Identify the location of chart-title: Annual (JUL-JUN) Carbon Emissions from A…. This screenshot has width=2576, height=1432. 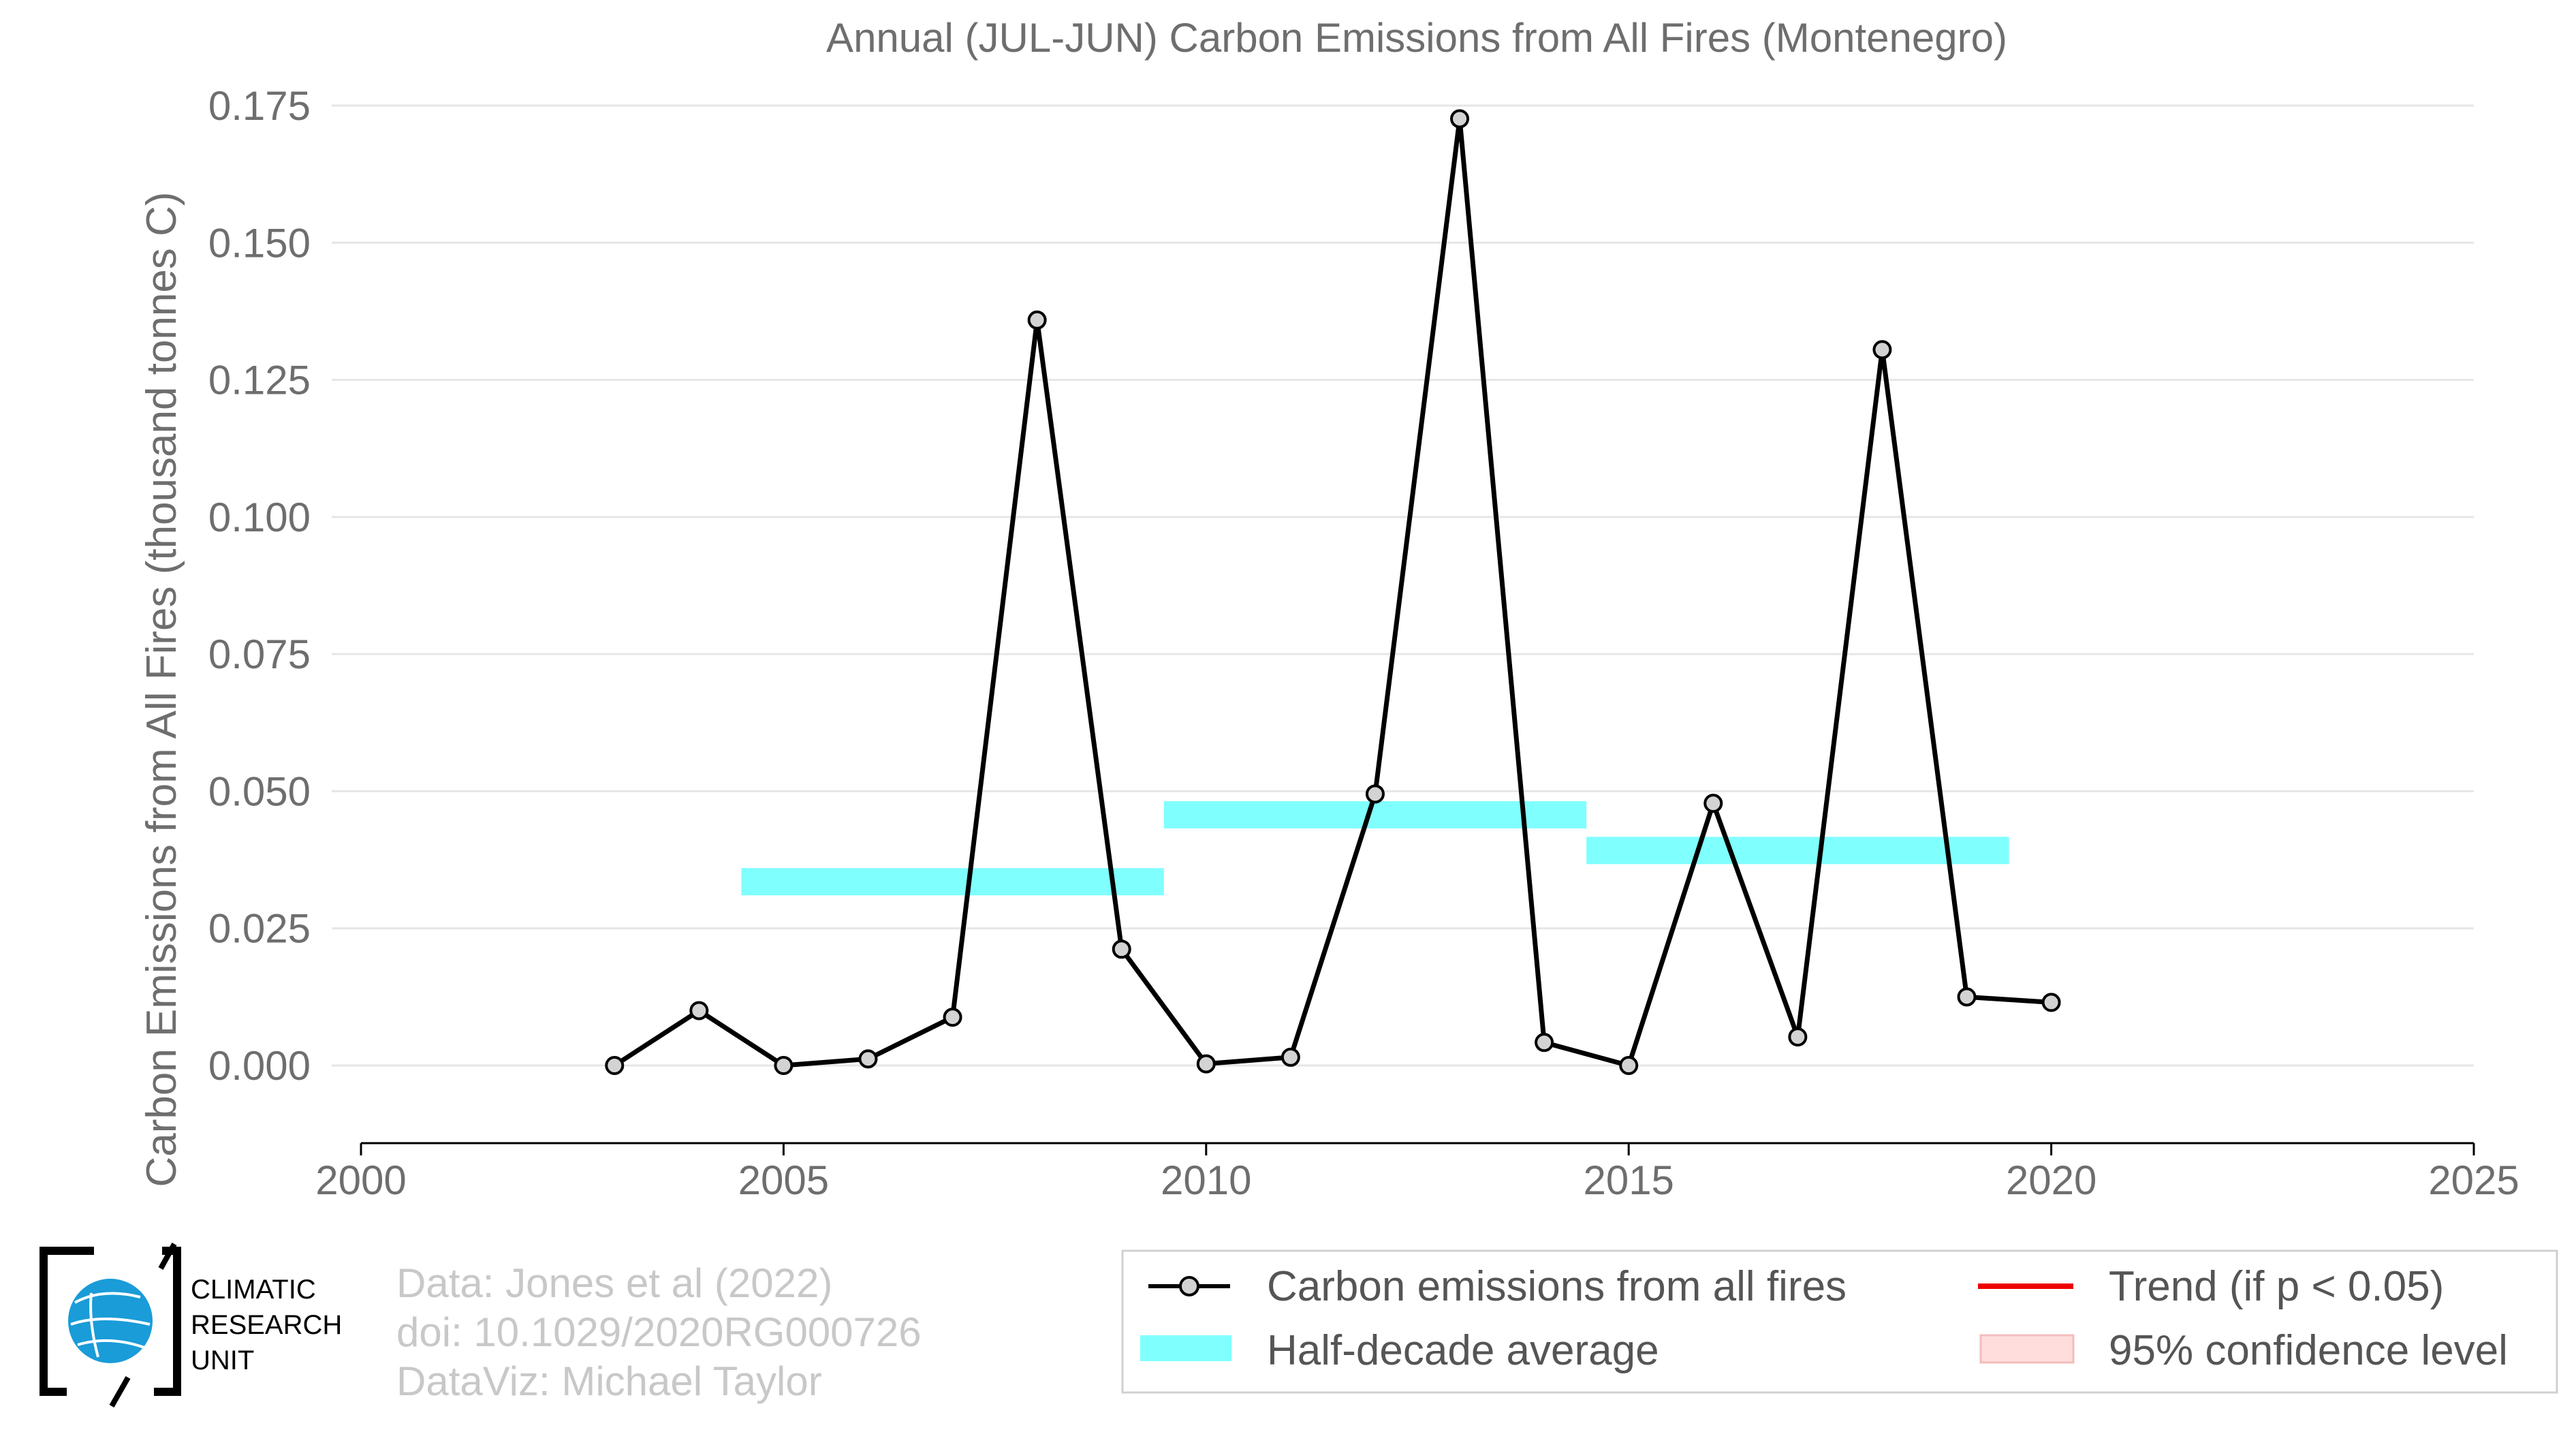
(1416, 38).